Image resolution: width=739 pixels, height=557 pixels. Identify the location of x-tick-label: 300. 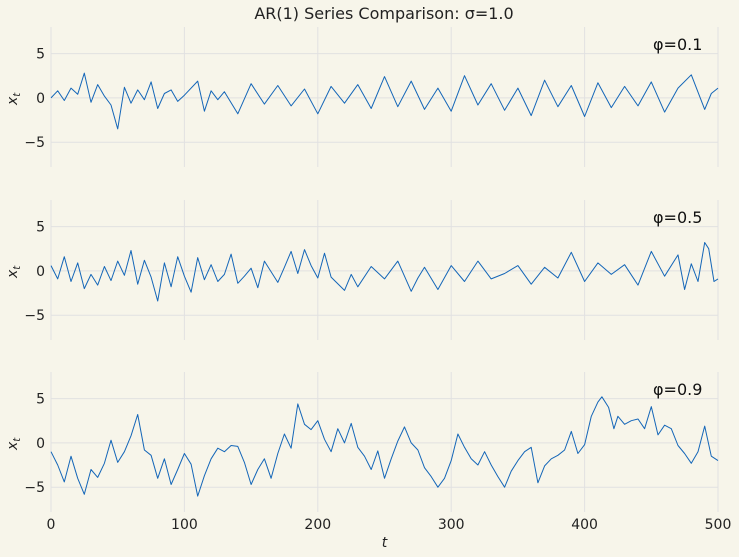
(451, 525).